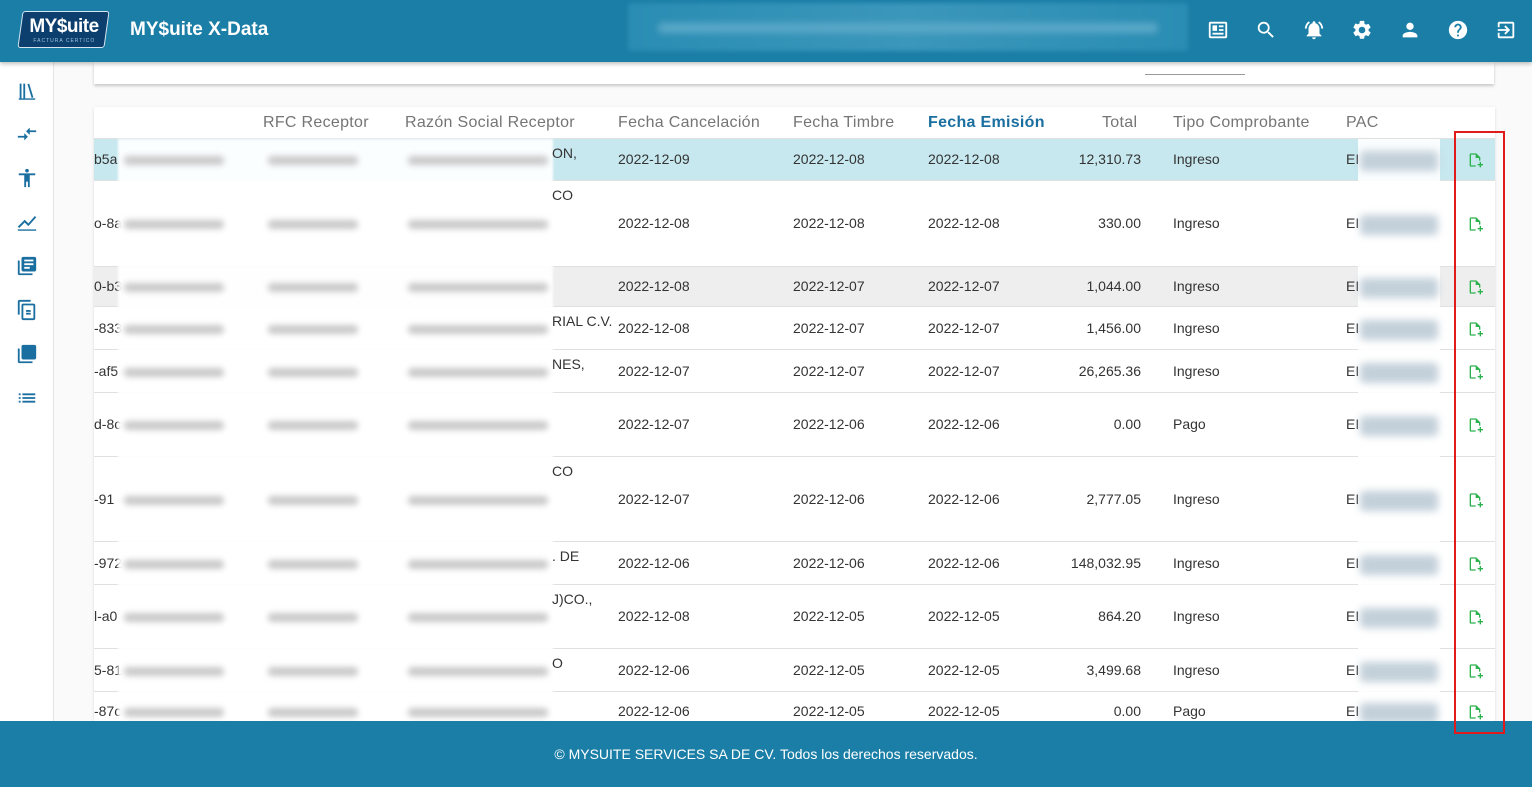  I want to click on filter-panel, so click(794, 73).